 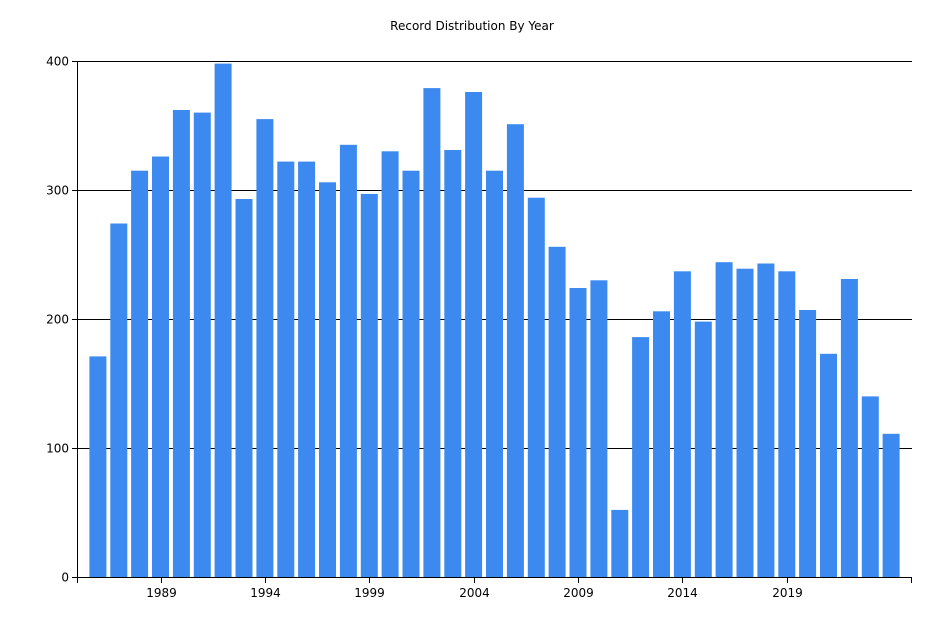 What do you see at coordinates (57, 320) in the screenshot?
I see `y-tick-label: 200` at bounding box center [57, 320].